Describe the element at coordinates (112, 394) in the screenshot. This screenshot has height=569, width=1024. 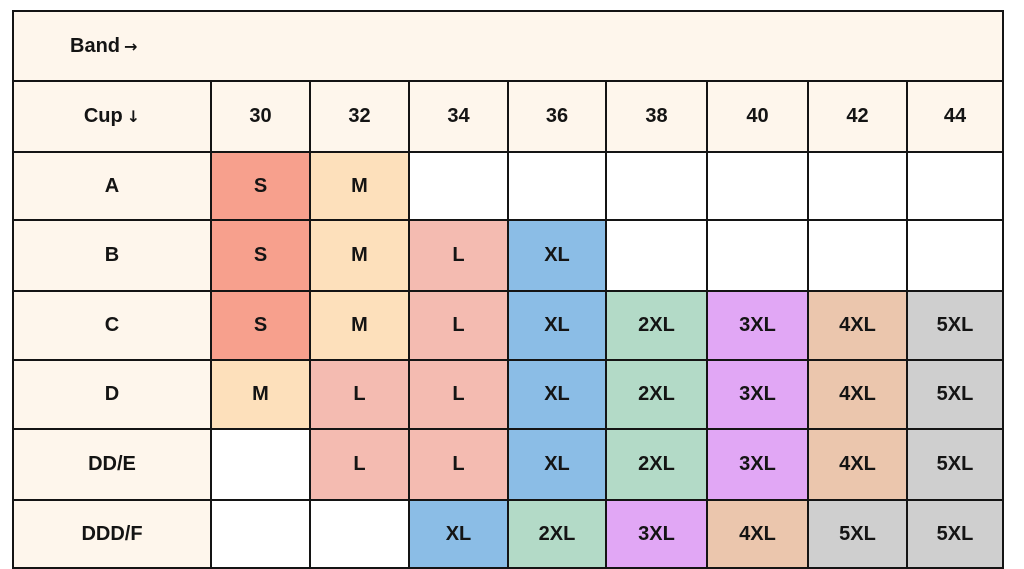
I see `cup-size-label: D` at that location.